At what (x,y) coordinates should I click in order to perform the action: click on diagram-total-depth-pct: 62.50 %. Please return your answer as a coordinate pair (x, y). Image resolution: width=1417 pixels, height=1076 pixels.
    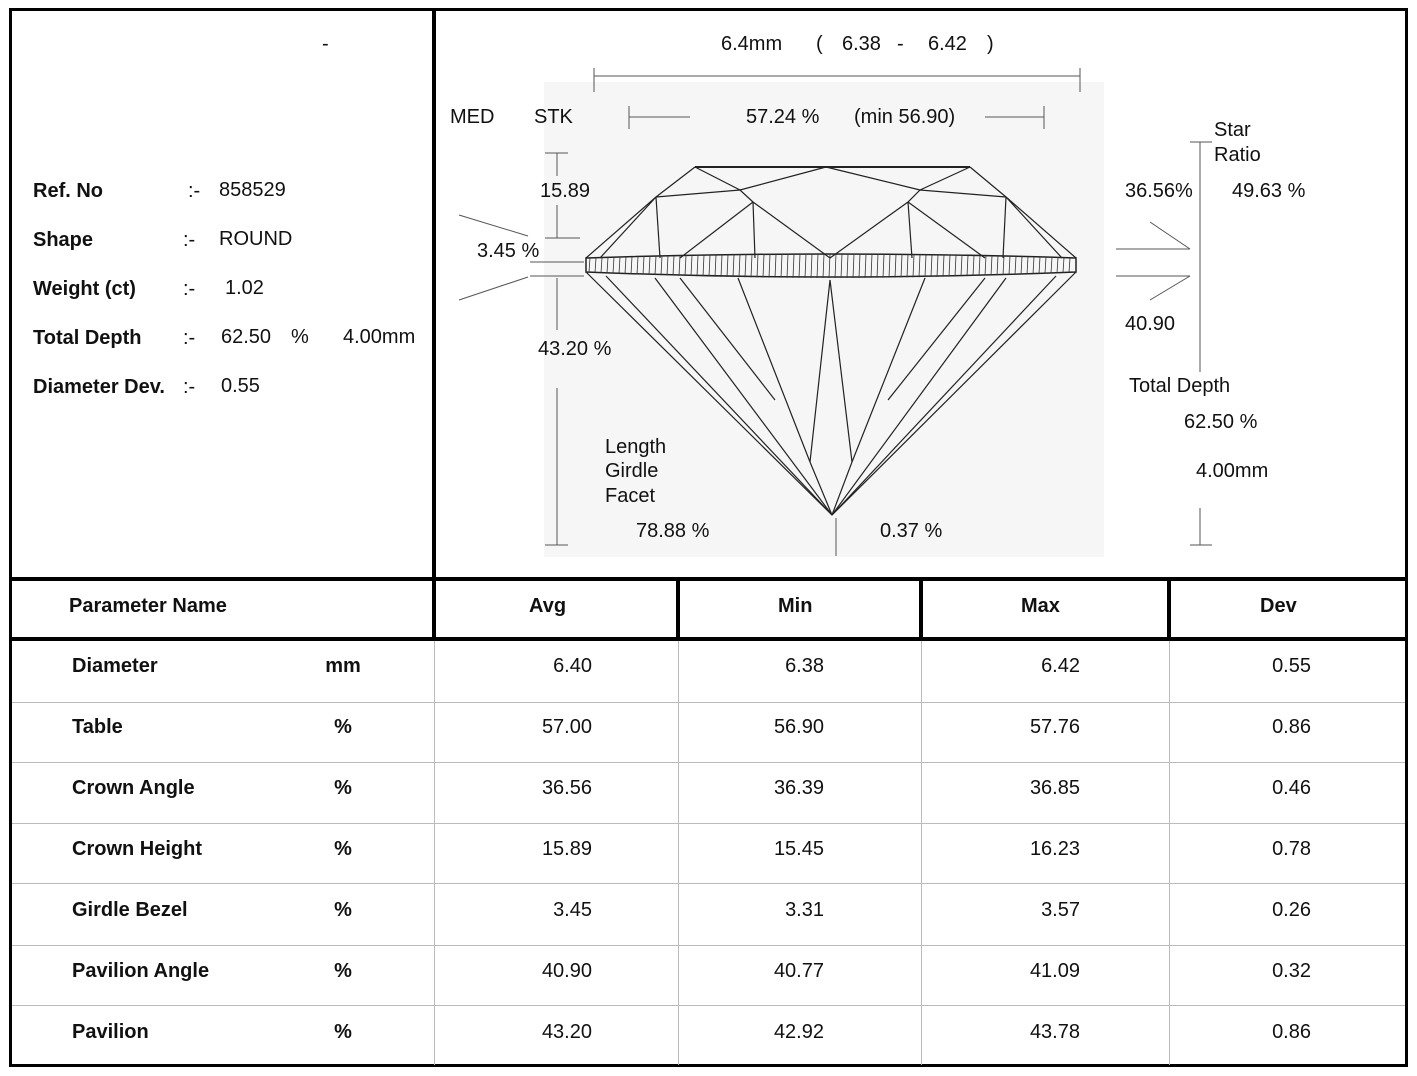
    Looking at the image, I should click on (1221, 422).